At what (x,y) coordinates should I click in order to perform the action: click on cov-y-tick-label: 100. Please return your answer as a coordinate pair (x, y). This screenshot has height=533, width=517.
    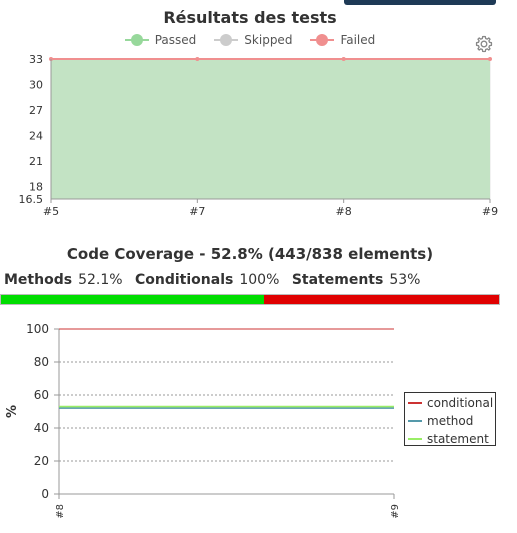
    Looking at the image, I should click on (37, 329).